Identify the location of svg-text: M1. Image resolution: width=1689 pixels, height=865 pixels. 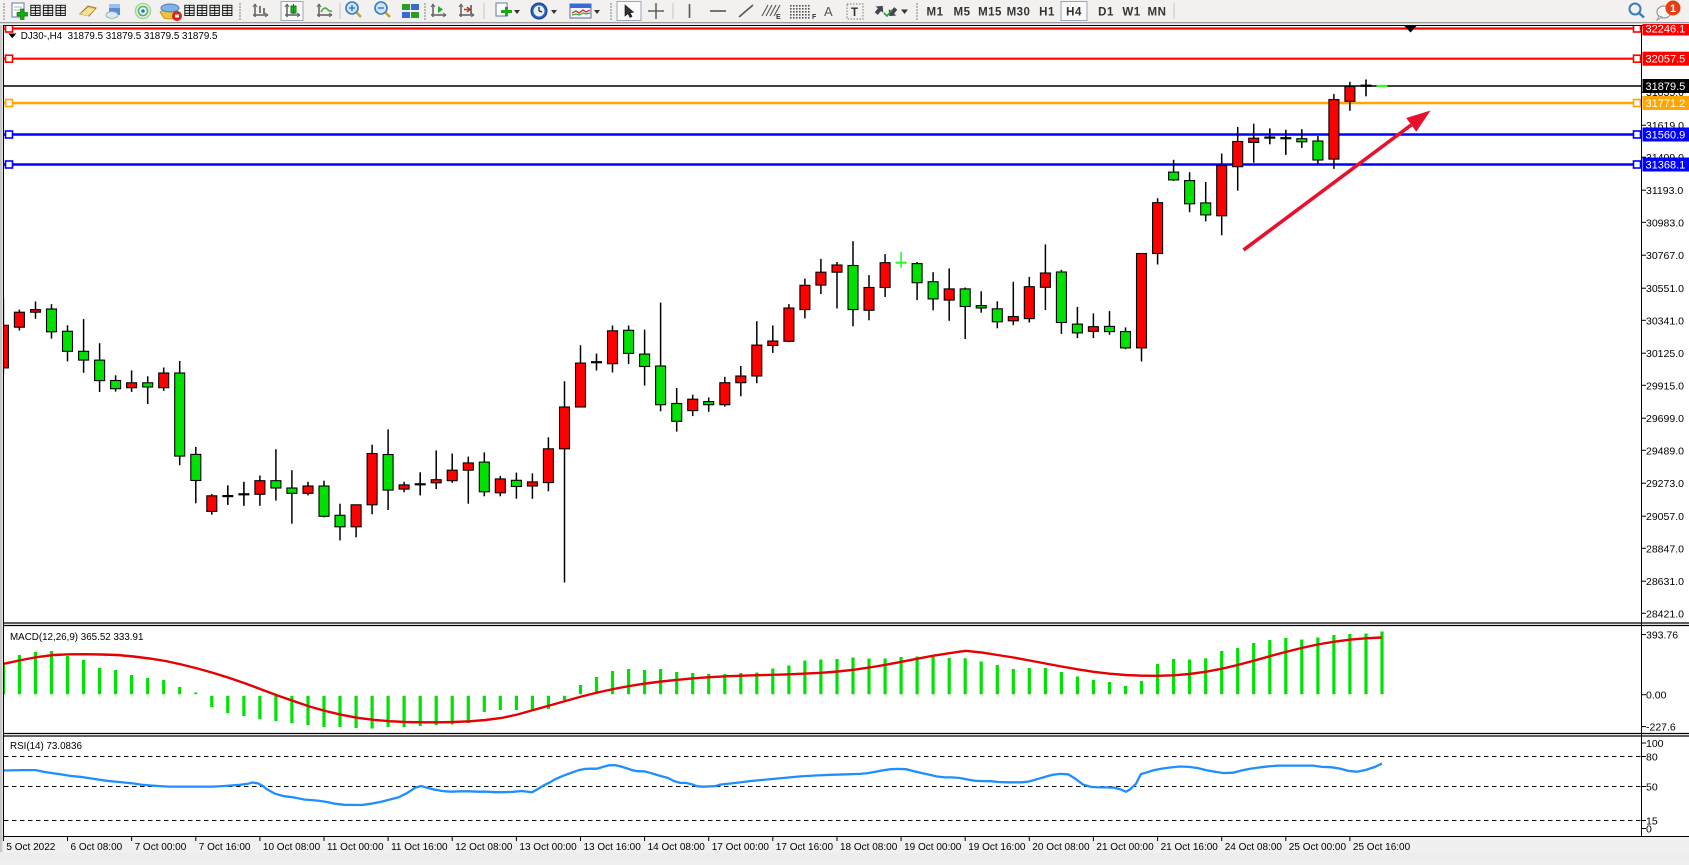
(935, 13).